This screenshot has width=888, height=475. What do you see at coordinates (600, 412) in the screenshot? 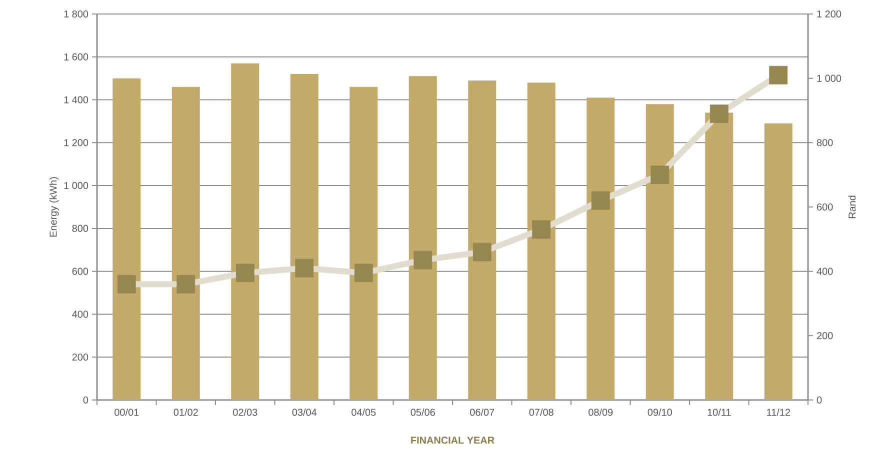
I see `x-tick-label: 08/09` at bounding box center [600, 412].